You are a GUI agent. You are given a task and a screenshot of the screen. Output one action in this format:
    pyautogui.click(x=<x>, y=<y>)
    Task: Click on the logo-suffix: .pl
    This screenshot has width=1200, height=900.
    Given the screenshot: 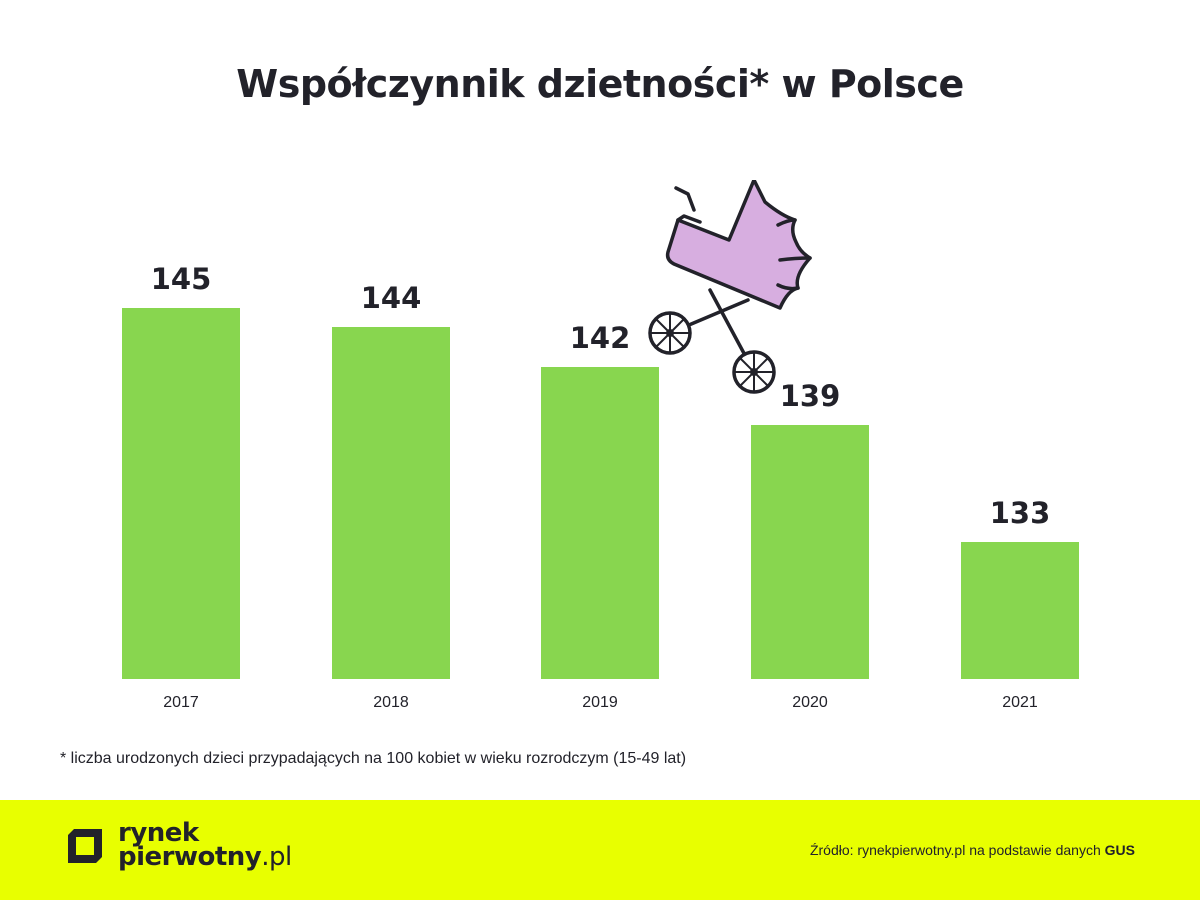 What is the action you would take?
    pyautogui.click(x=276, y=857)
    